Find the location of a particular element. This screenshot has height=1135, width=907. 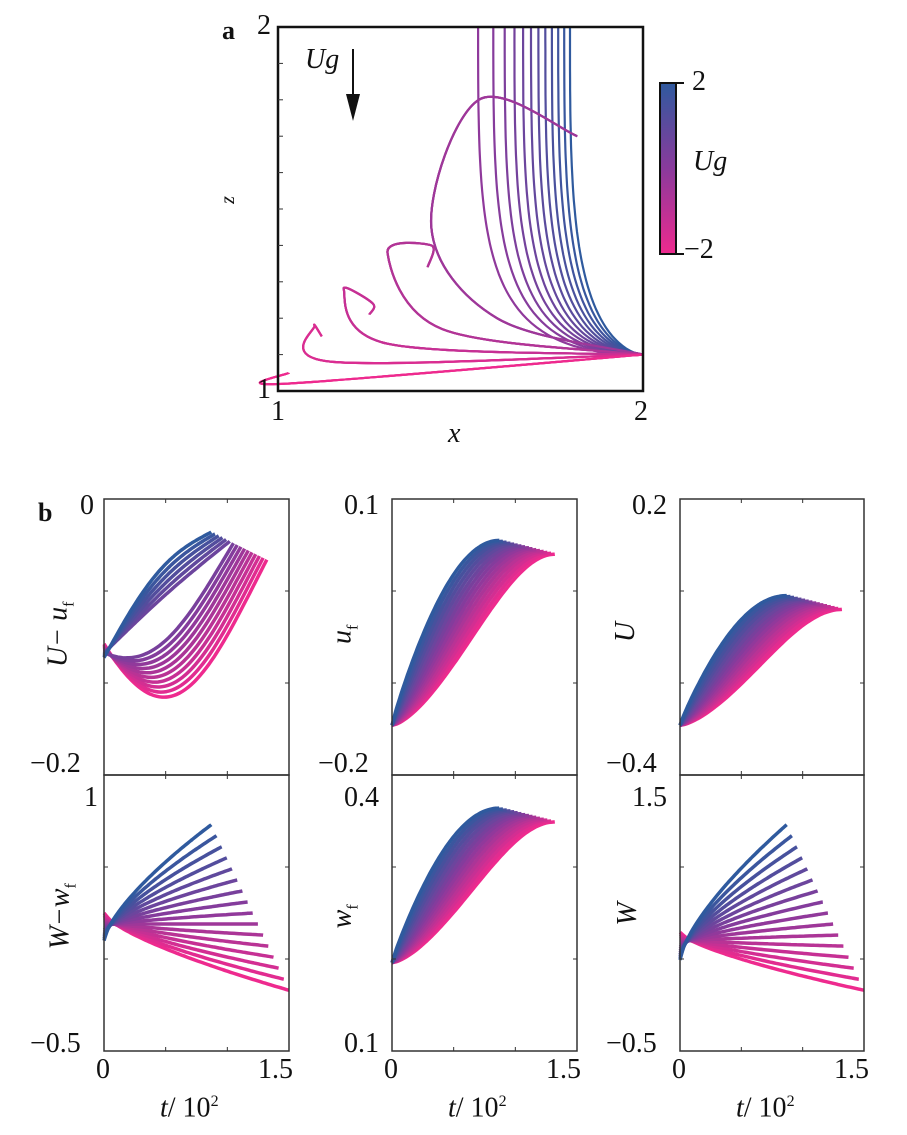

panel-a-ticks is located at coordinates (280, 209).